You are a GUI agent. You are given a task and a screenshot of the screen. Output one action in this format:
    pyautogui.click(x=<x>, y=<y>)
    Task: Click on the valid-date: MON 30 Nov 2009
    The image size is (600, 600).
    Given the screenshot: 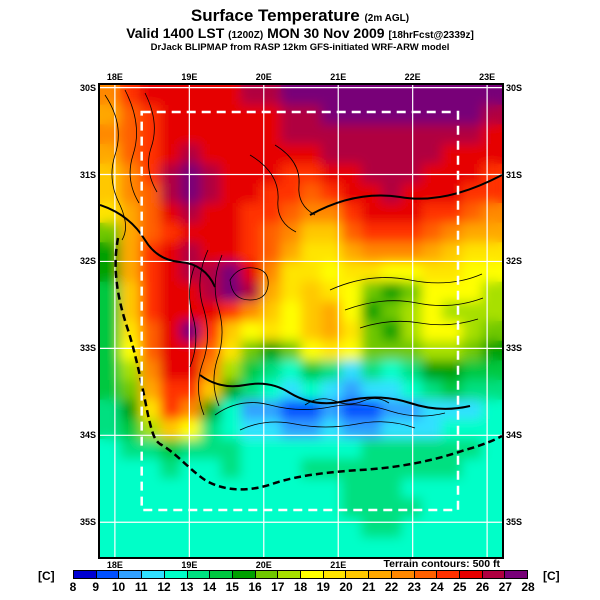 What is the action you would take?
    pyautogui.click(x=326, y=33)
    